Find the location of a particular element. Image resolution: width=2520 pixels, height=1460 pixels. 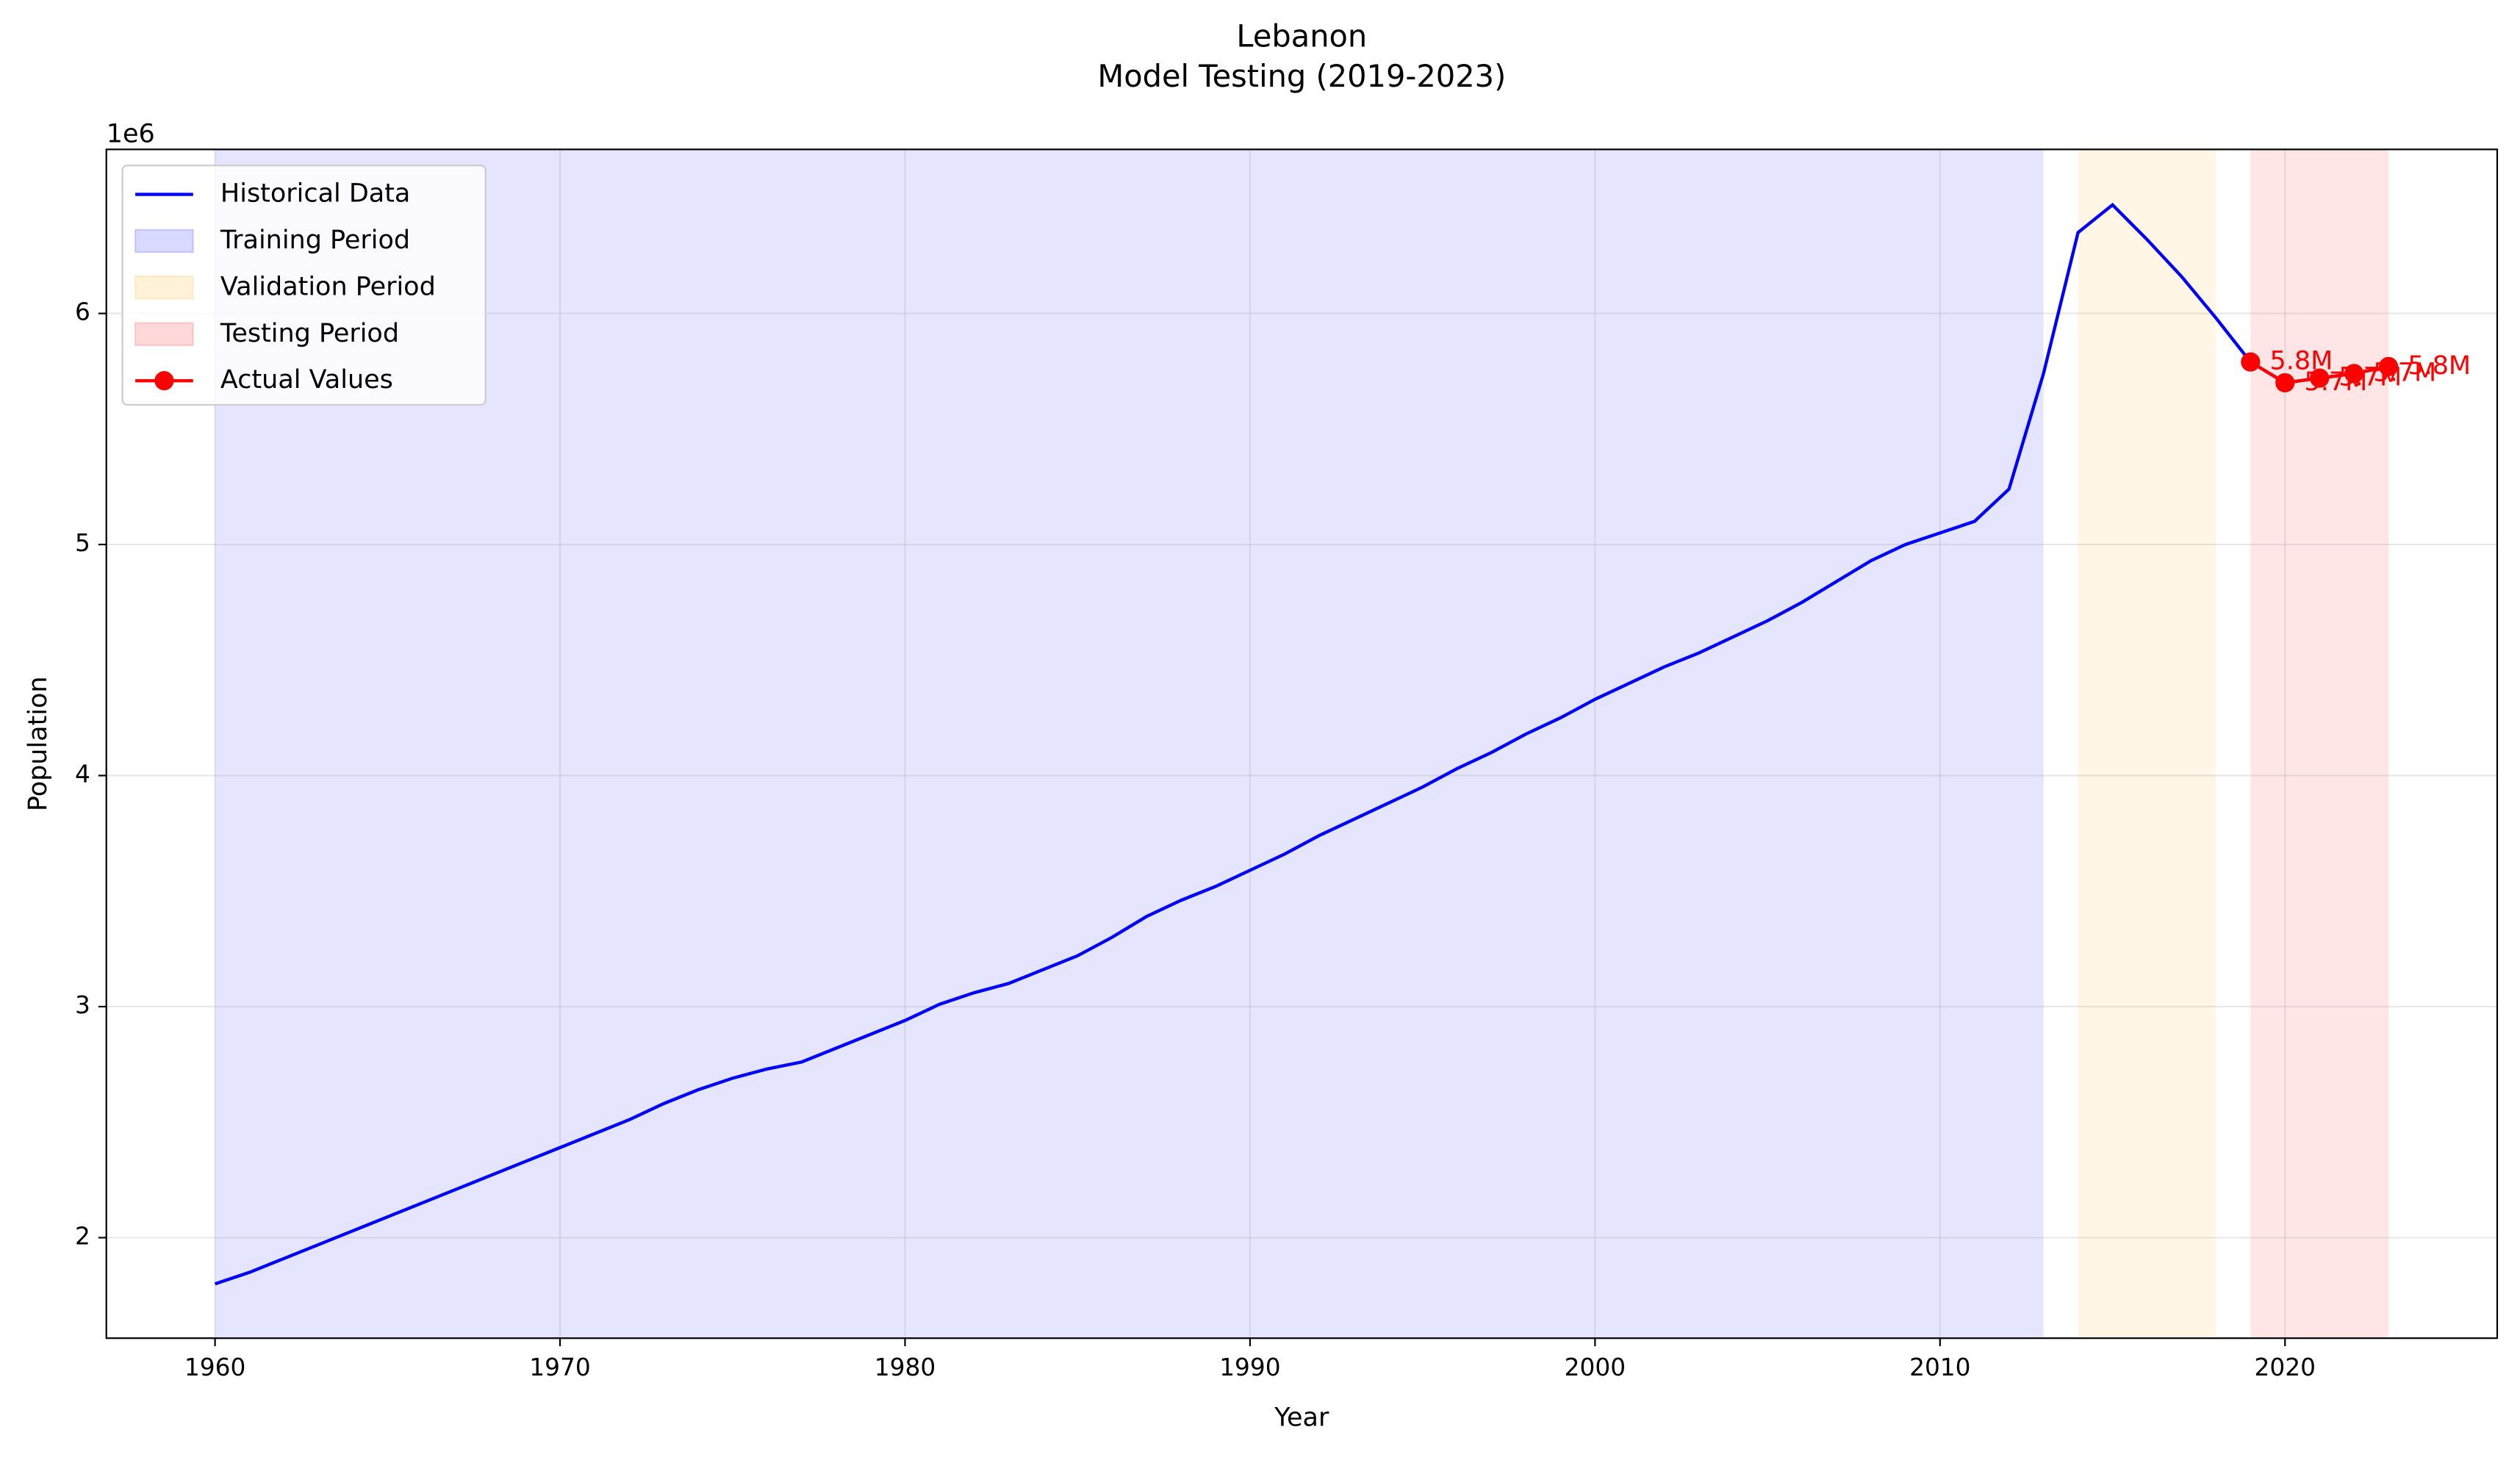

chart-title: Lebanon is located at coordinates (1301, 36).